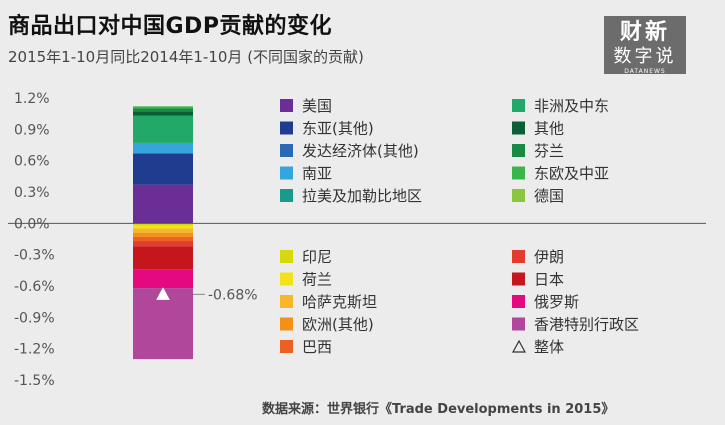 The width and height of the screenshot is (725, 425). I want to click on legend-label: 南亚, so click(317, 174).